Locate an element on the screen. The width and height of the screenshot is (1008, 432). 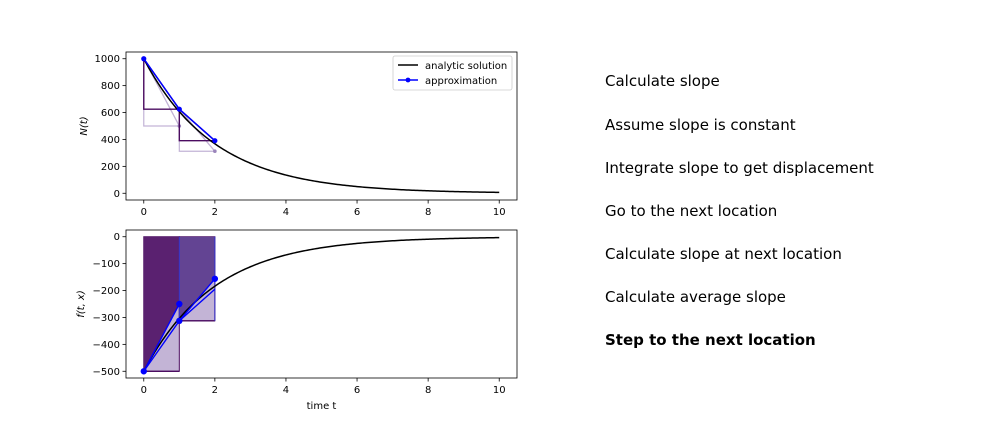
legend-approx-label: approximation is located at coordinates (461, 81).